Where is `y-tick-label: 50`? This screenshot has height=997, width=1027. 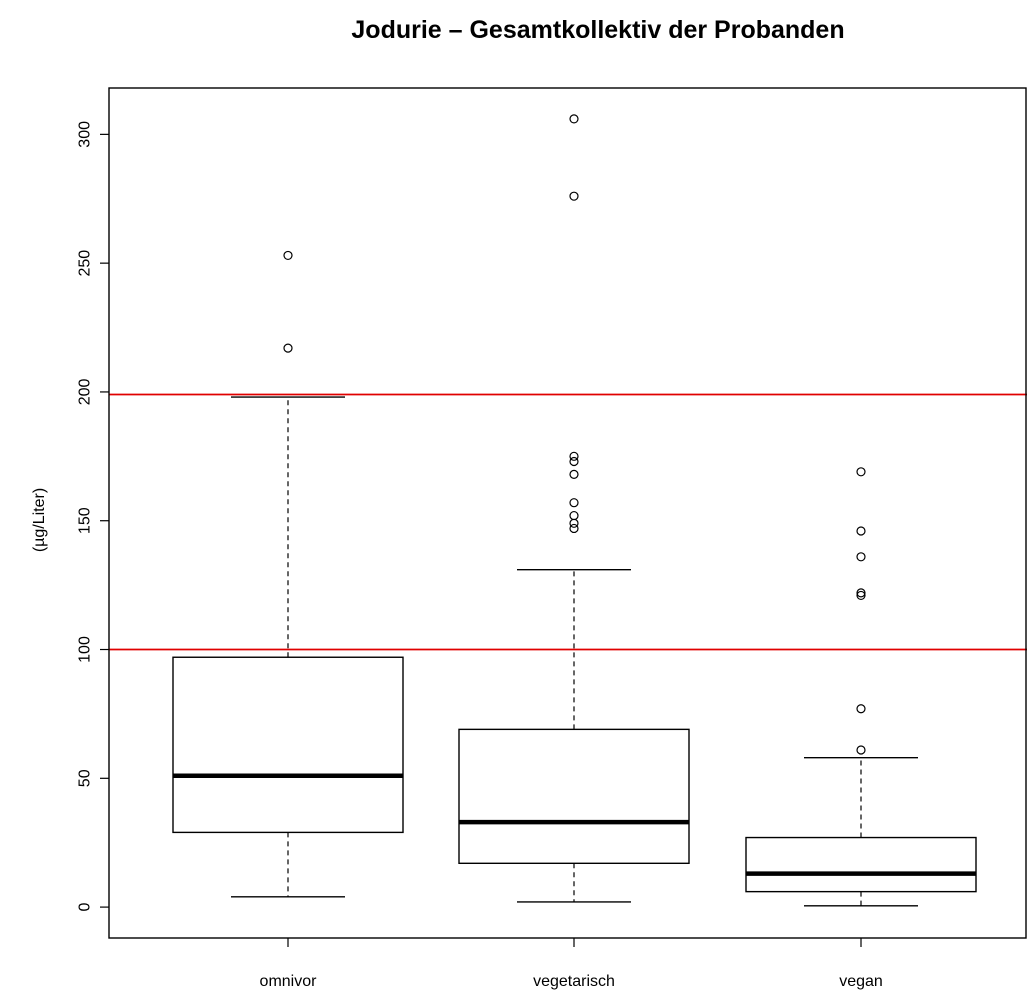
y-tick-label: 50 is located at coordinates (85, 778).